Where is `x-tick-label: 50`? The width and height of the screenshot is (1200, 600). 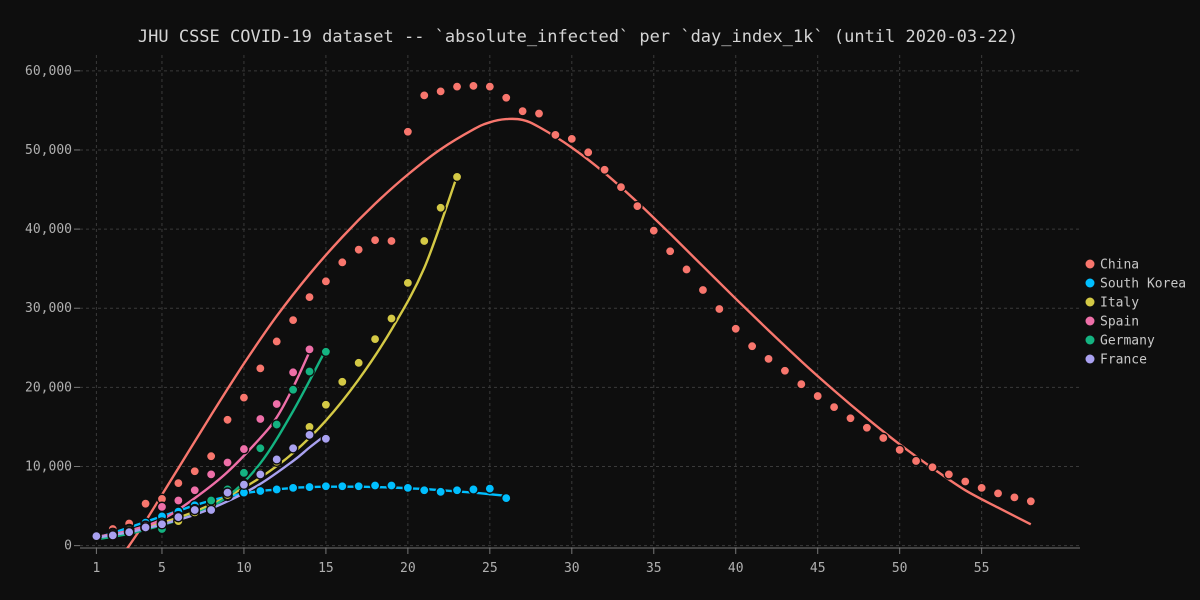
x-tick-label: 50 is located at coordinates (900, 568).